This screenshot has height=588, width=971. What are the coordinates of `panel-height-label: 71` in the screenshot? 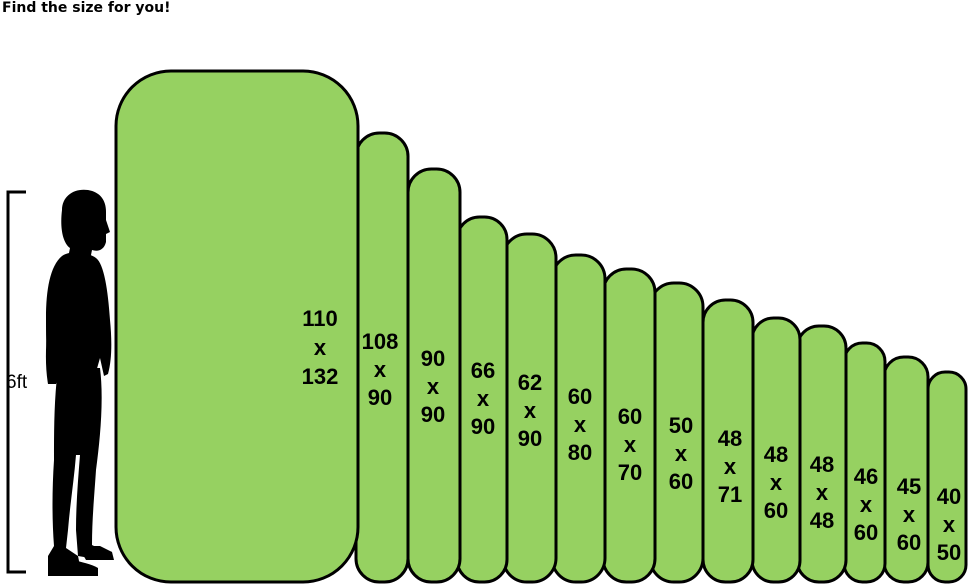 It's located at (730, 494).